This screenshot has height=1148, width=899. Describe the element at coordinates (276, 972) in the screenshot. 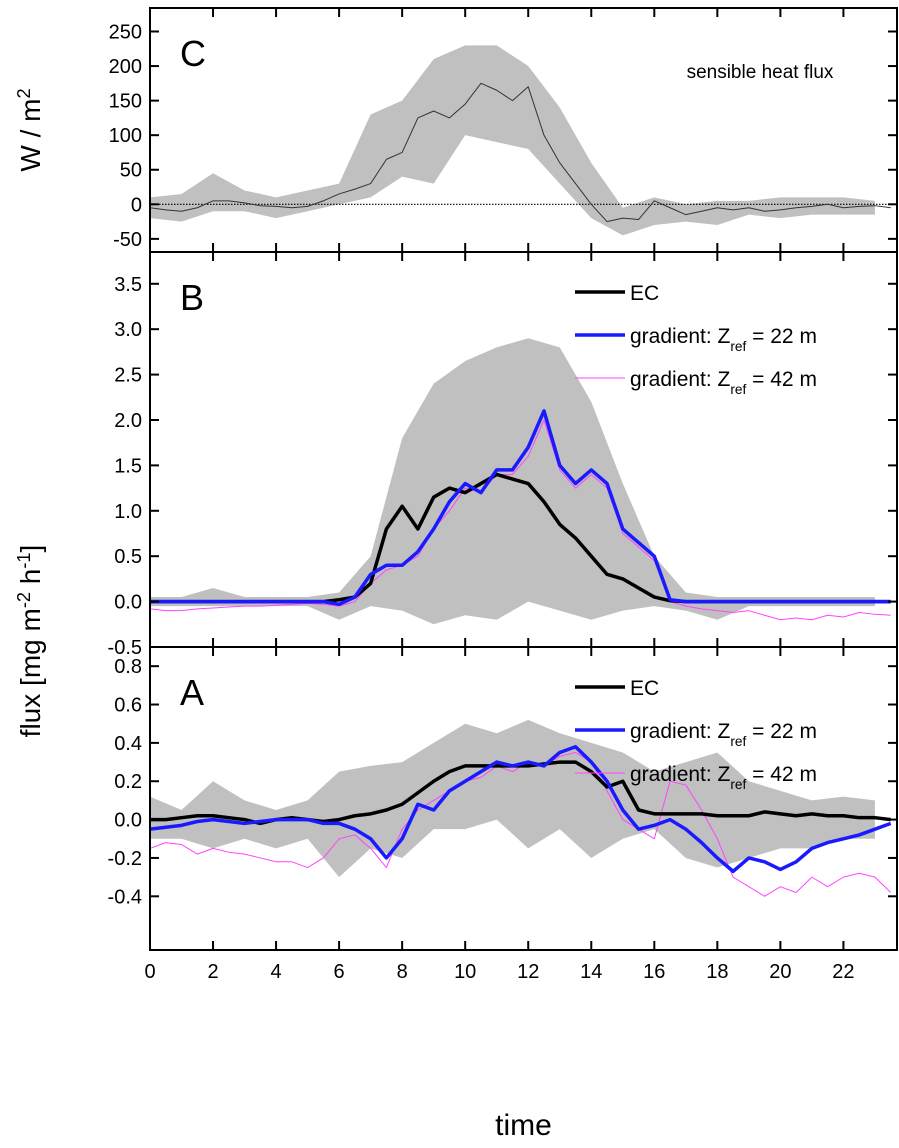

I see `x-tick-label: 4` at that location.